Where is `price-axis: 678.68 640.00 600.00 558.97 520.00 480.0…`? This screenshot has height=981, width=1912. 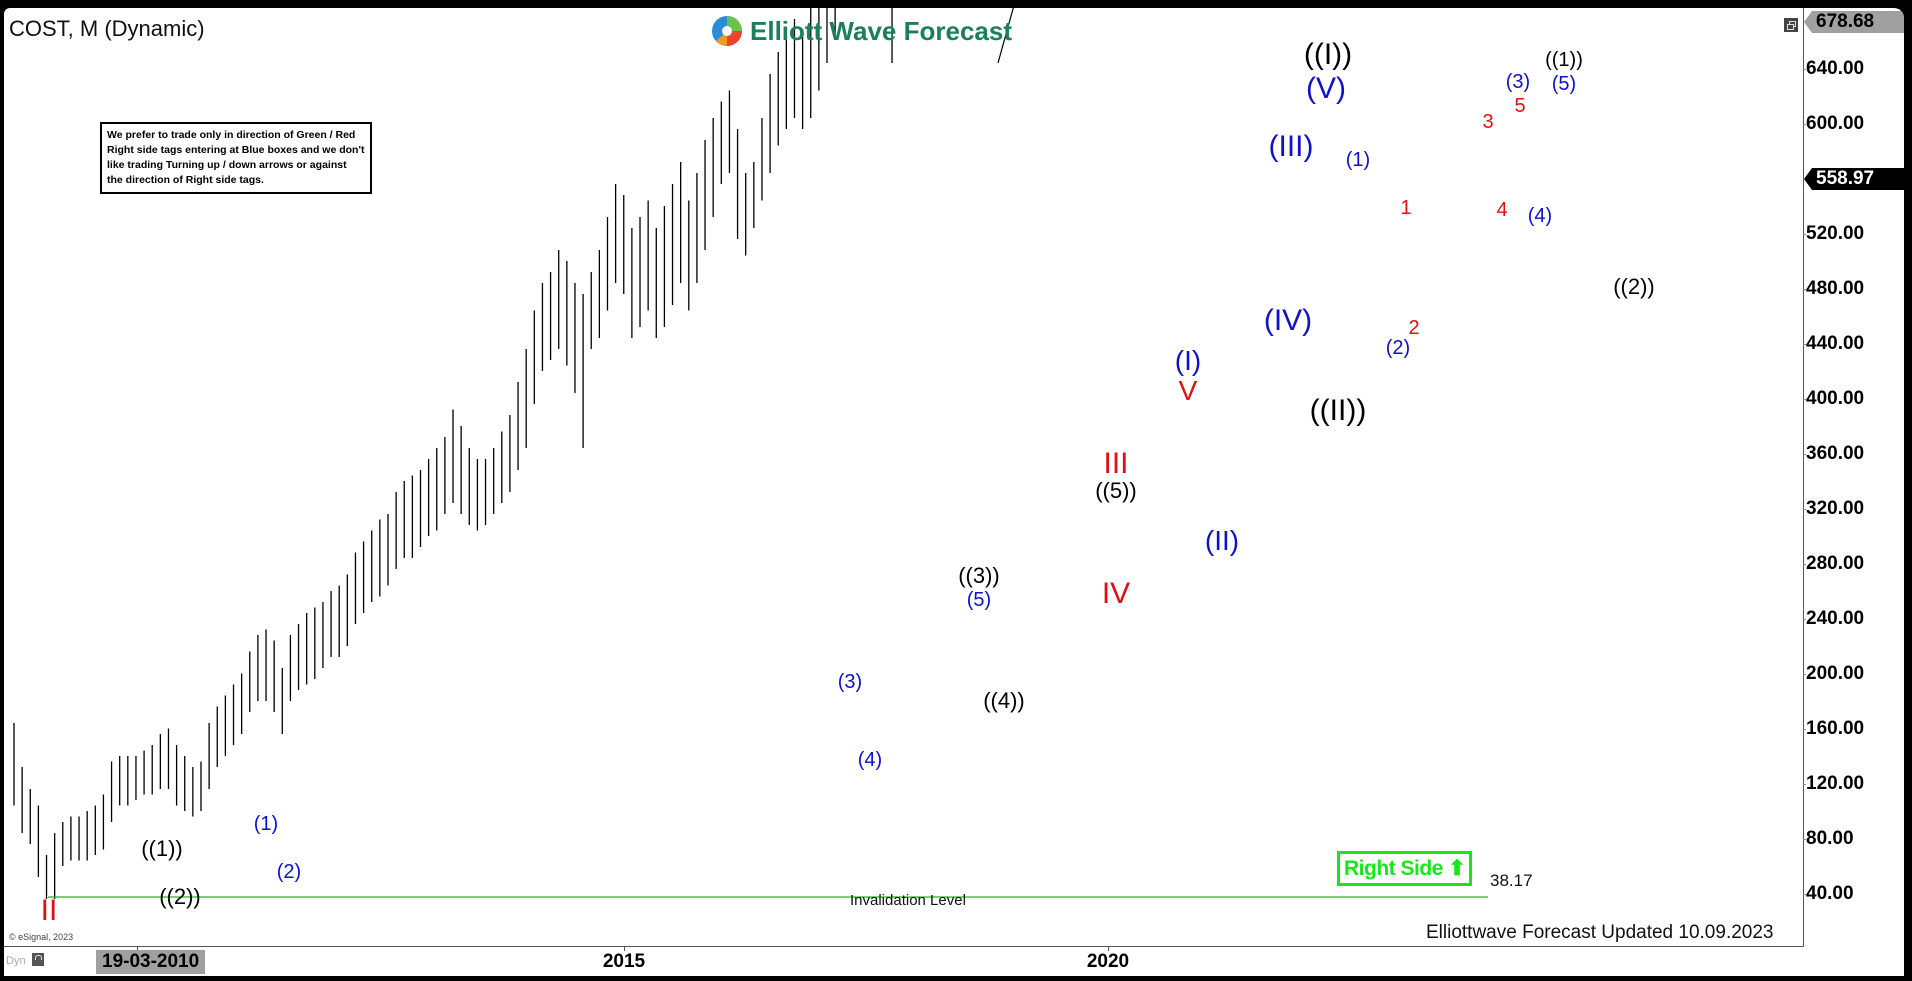 price-axis: 678.68 640.00 600.00 558.97 520.00 480.0… is located at coordinates (1853, 477).